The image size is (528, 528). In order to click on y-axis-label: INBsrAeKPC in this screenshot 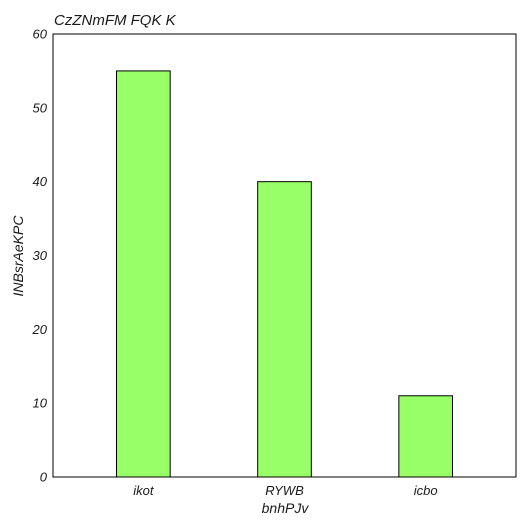, I will do `click(18, 256)`.